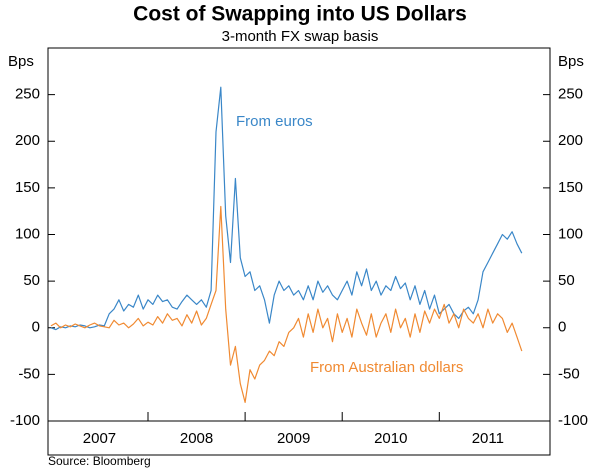  Describe the element at coordinates (36, 327) in the screenshot. I see `y-tick-label: 0` at that location.